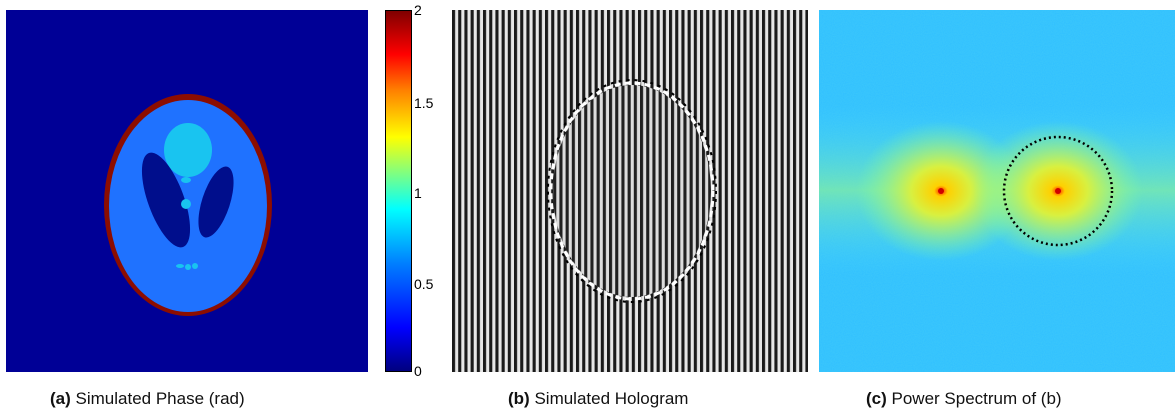  I want to click on caption-b-tag: (b), so click(519, 398).